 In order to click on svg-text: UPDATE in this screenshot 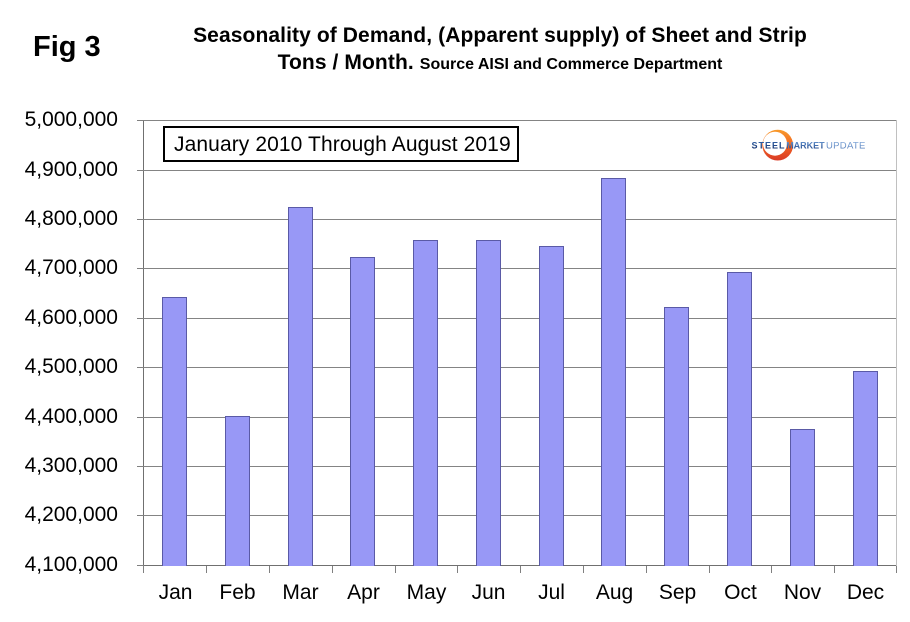, I will do `click(846, 146)`.